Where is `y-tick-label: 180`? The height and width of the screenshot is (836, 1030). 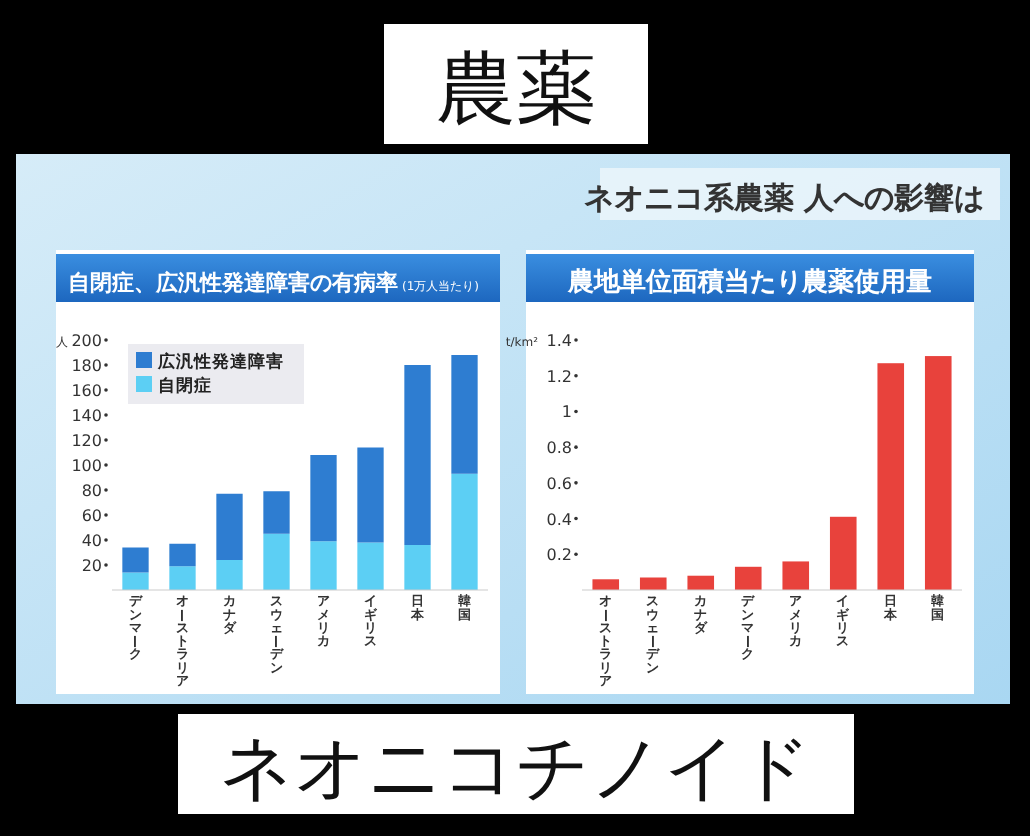
y-tick-label: 180 is located at coordinates (86, 366).